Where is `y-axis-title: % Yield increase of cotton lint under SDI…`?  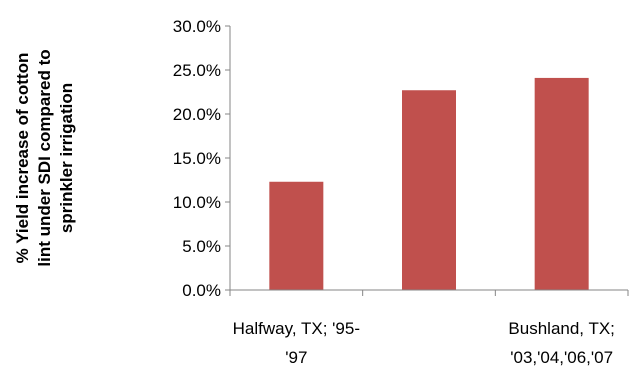 y-axis-title: % Yield increase of cotton lint under SDI… is located at coordinates (44, 157).